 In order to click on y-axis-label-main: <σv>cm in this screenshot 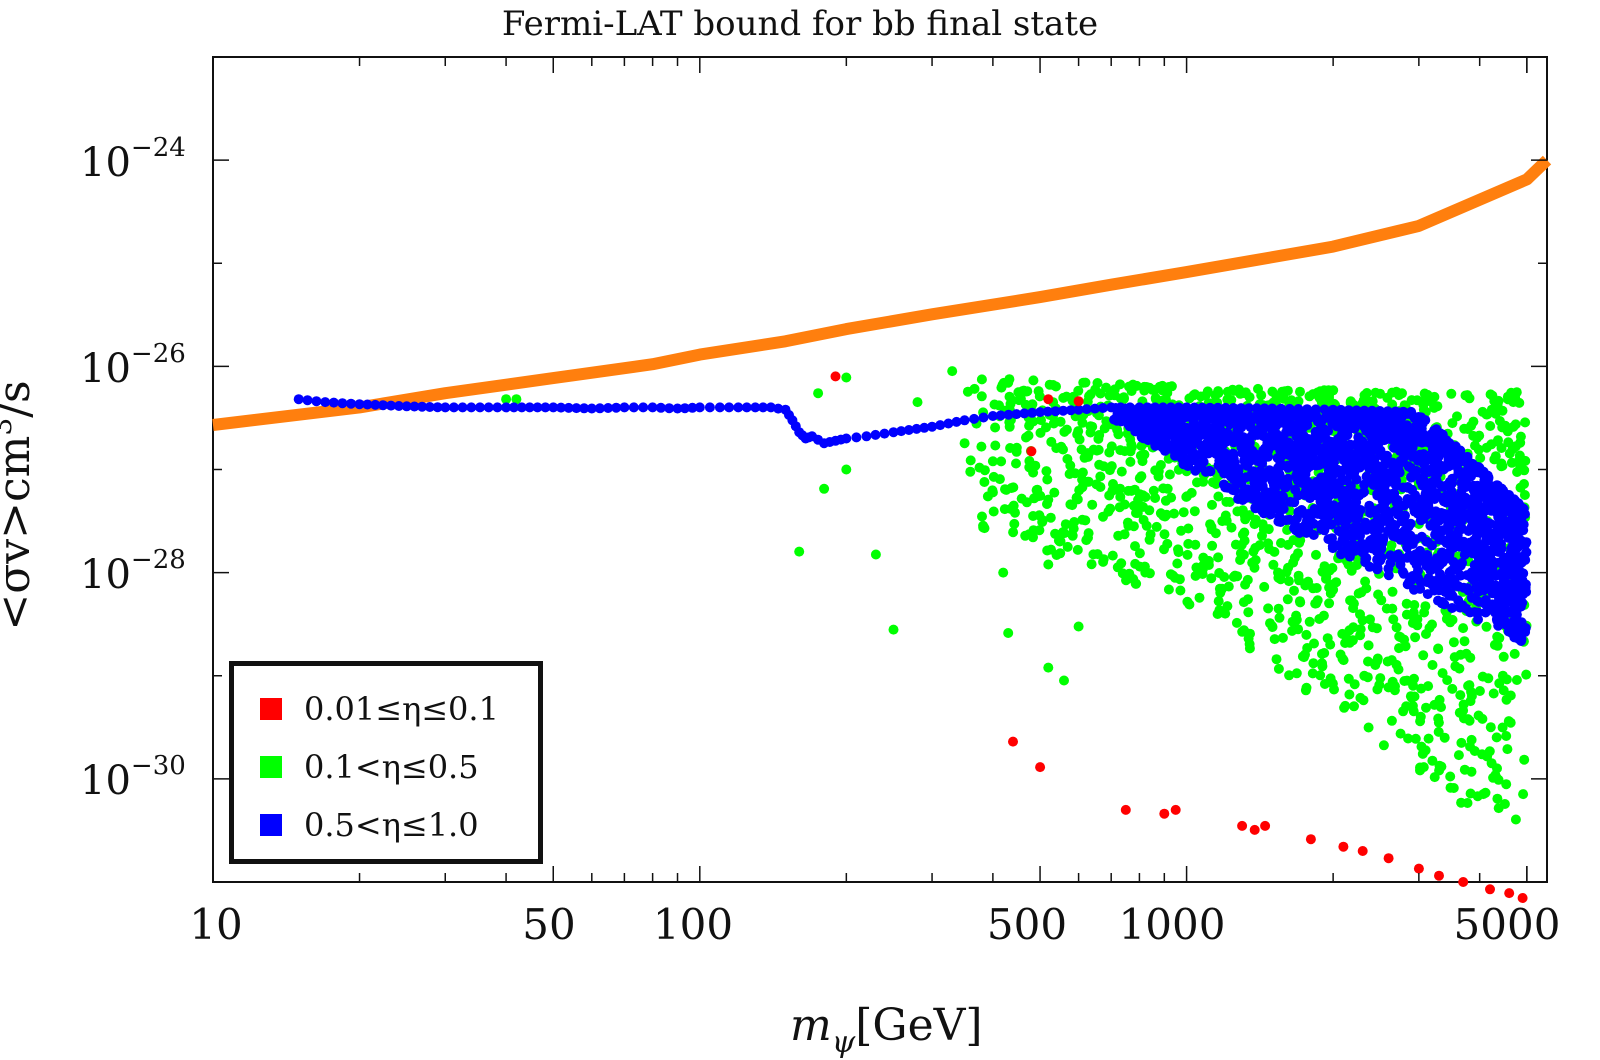, I will do `click(20, 533)`.